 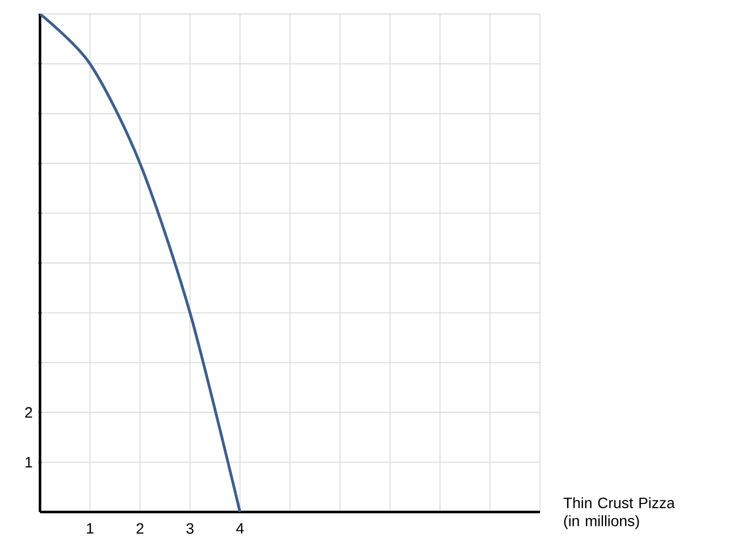 I want to click on x-axis-title: Thin Crust Pizza (in millions), so click(x=619, y=513).